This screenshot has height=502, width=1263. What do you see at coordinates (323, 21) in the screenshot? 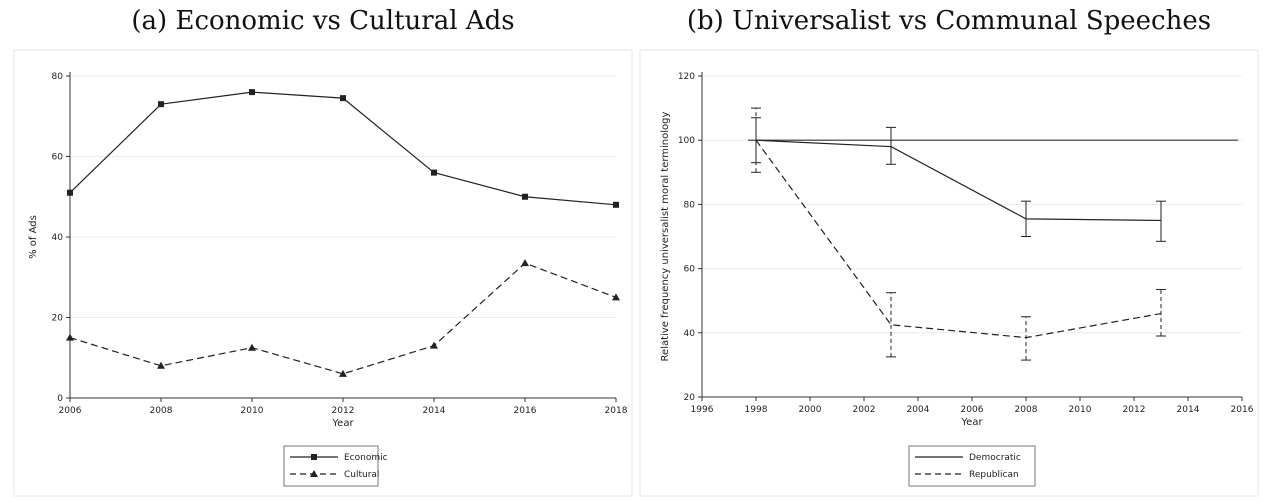
I see `panel-a-title: (a) Economic vs Cultural Ads` at bounding box center [323, 21].